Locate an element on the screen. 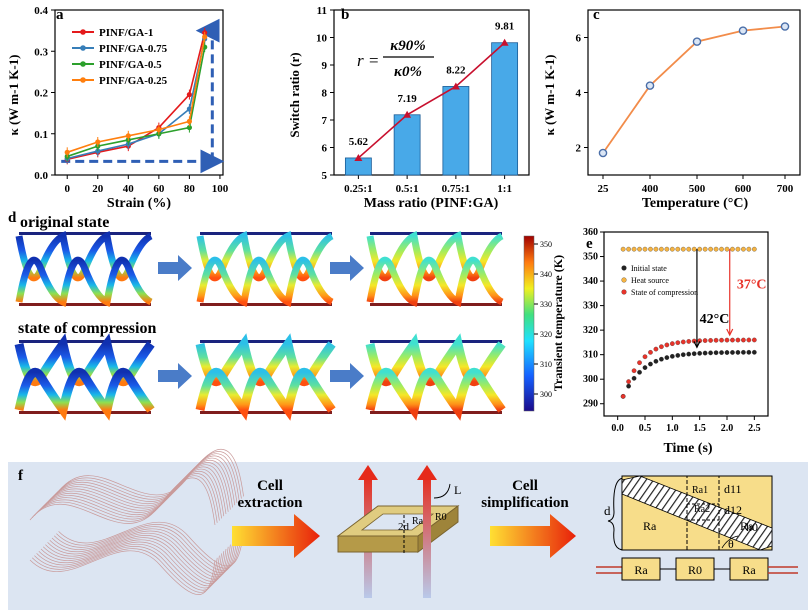 The height and width of the screenshot is (613, 812). dimension-L-bracket is located at coordinates (442, 491).